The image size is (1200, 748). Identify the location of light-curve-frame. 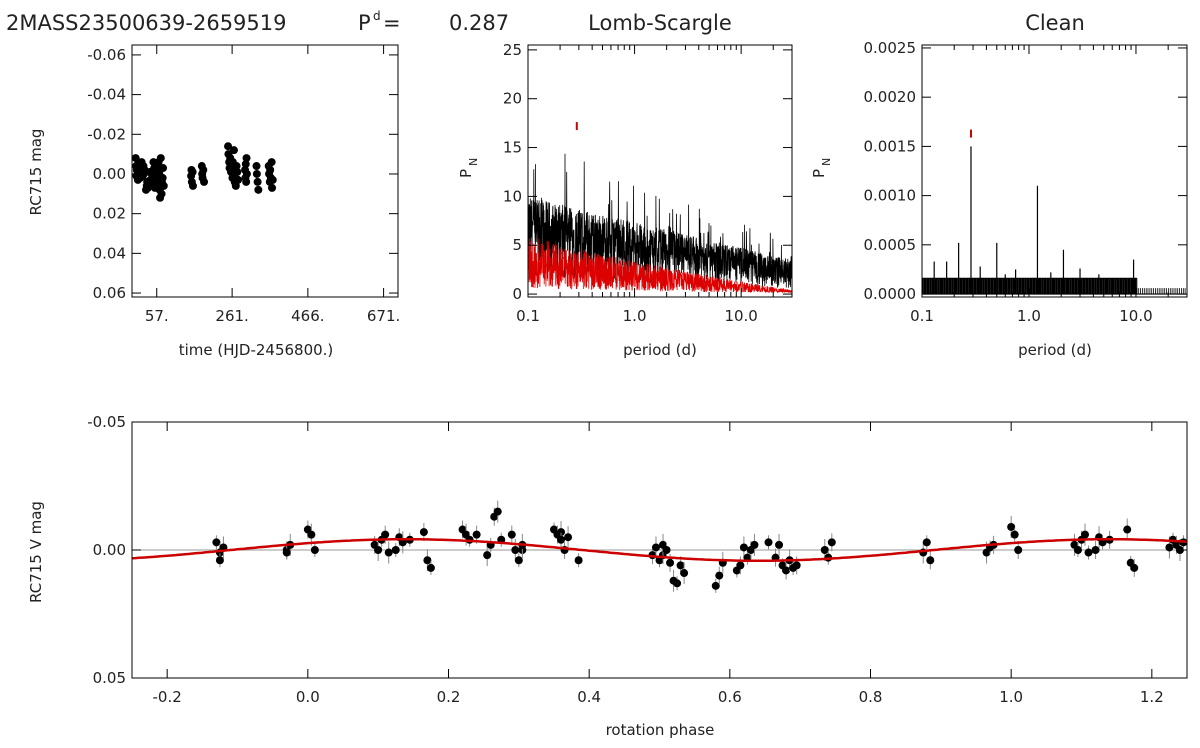
(265, 171).